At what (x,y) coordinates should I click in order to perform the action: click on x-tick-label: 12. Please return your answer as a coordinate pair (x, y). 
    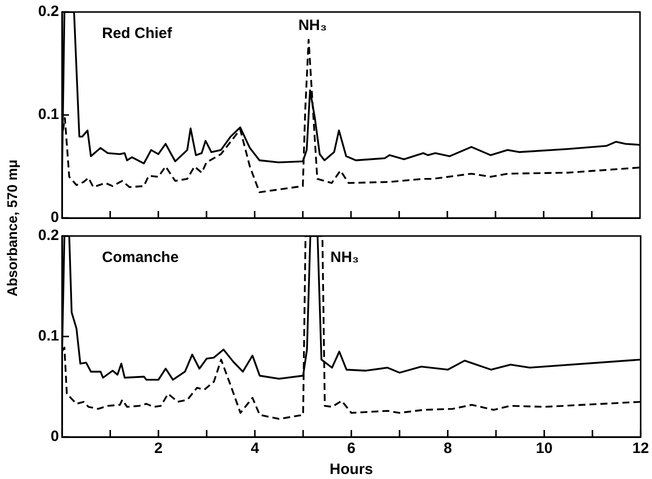
    Looking at the image, I should click on (640, 449).